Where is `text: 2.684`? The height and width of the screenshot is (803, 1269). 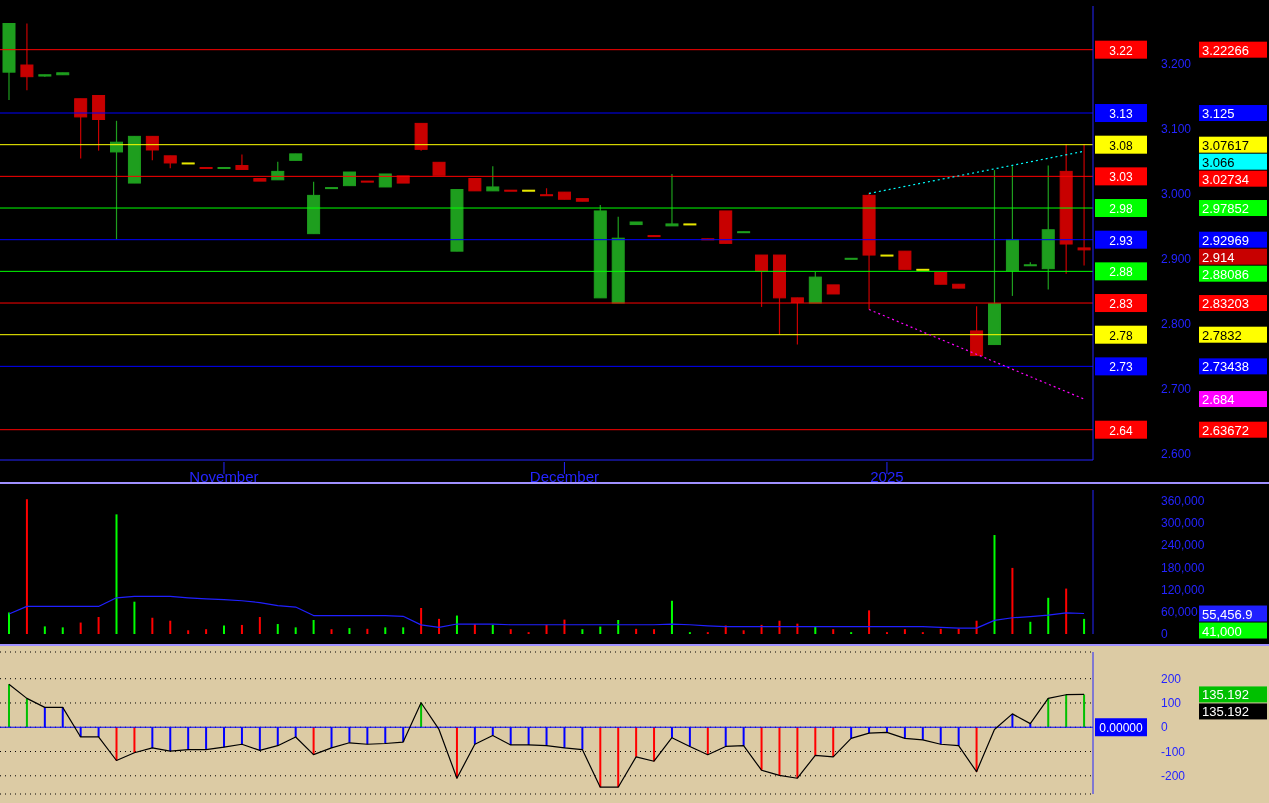 text: 2.684 is located at coordinates (1218, 400).